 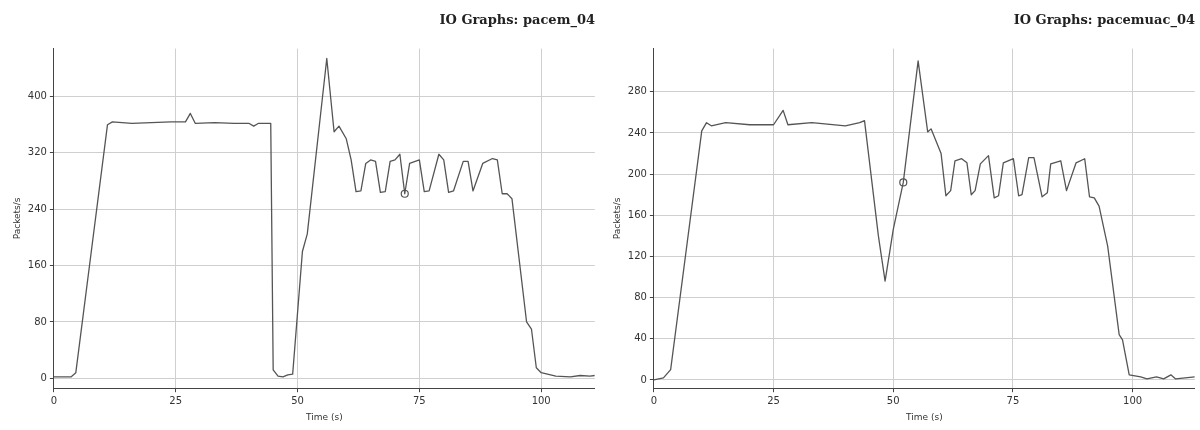 What do you see at coordinates (637, 256) in the screenshot?
I see `y-tick-label: 120` at bounding box center [637, 256].